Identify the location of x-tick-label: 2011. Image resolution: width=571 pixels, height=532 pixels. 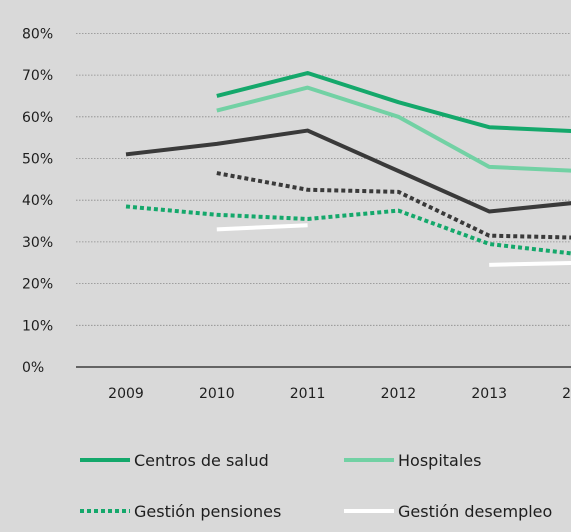
(308, 394).